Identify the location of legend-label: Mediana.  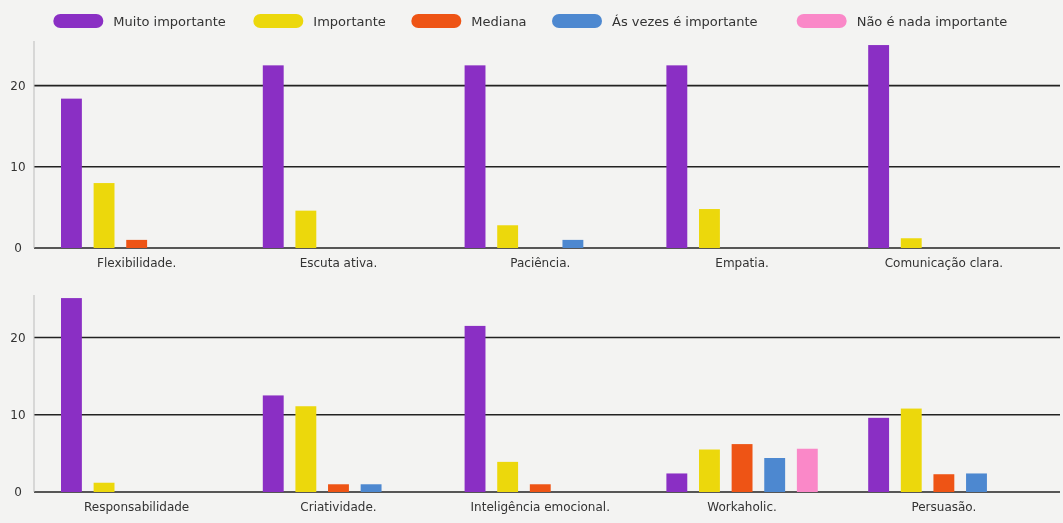
(499, 21).